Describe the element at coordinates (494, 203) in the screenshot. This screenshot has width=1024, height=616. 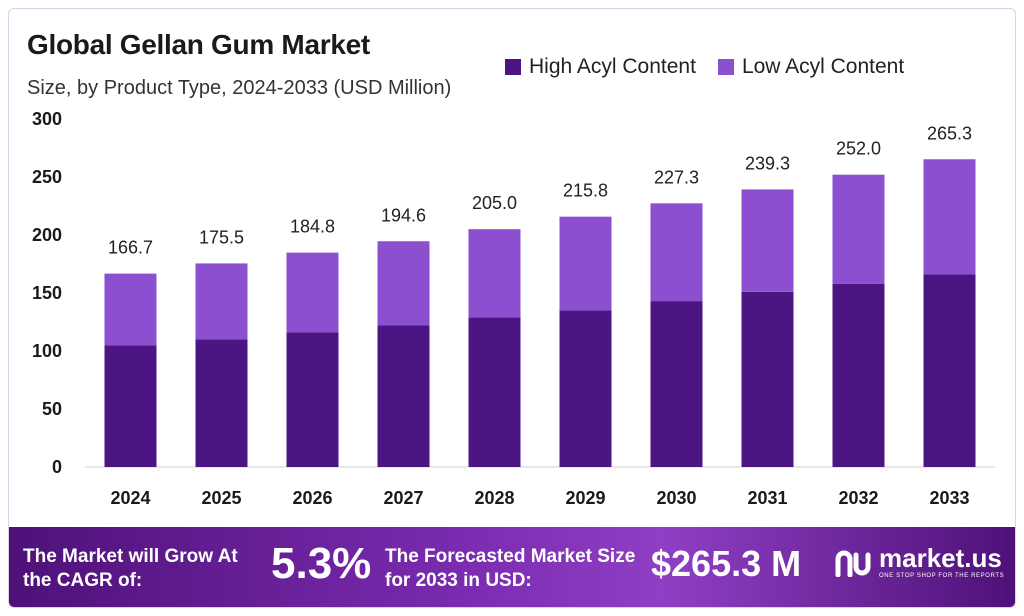
I see `data-label-2028: 205.0` at that location.